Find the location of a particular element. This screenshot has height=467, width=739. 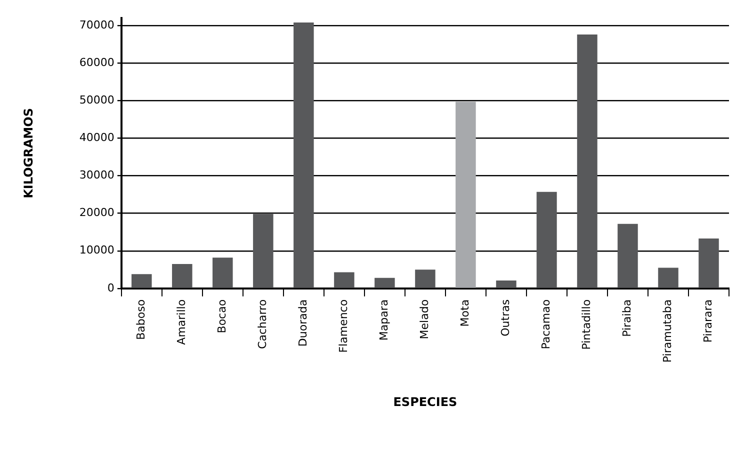

x-tick-label: Piraiba is located at coordinates (627, 318).